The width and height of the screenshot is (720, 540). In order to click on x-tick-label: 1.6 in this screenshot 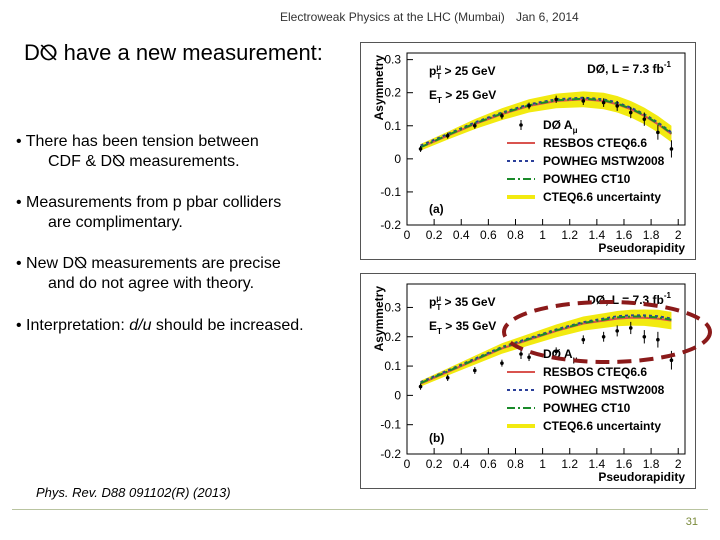, I will do `click(624, 235)`.